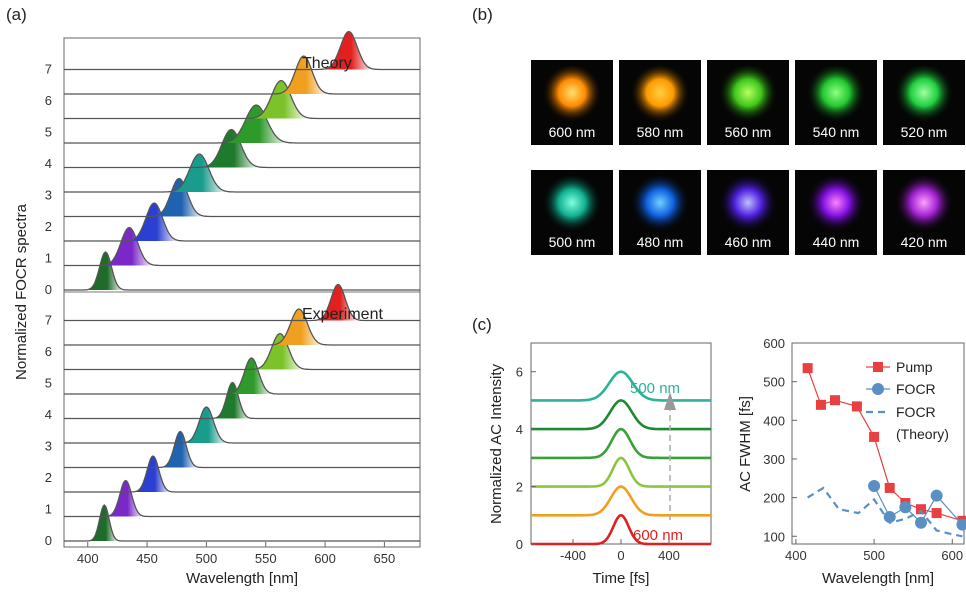 Image resolution: width=966 pixels, height=594 pixels. What do you see at coordinates (660, 242) in the screenshot?
I see `beam-image-label: 480 nm` at bounding box center [660, 242].